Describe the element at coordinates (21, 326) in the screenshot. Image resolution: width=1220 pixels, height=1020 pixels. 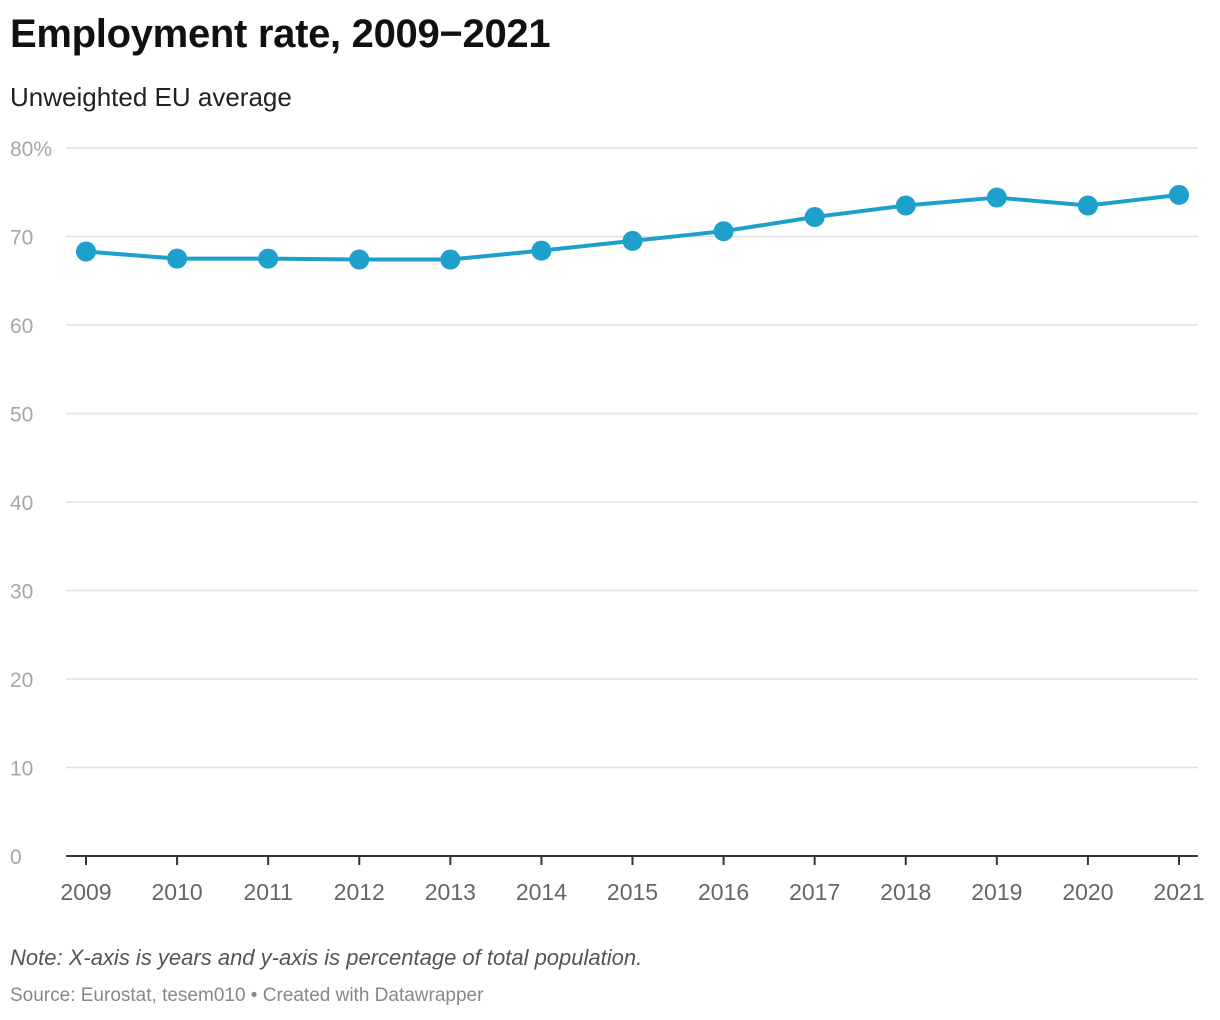
I see `y-tick-label-60: 60` at that location.